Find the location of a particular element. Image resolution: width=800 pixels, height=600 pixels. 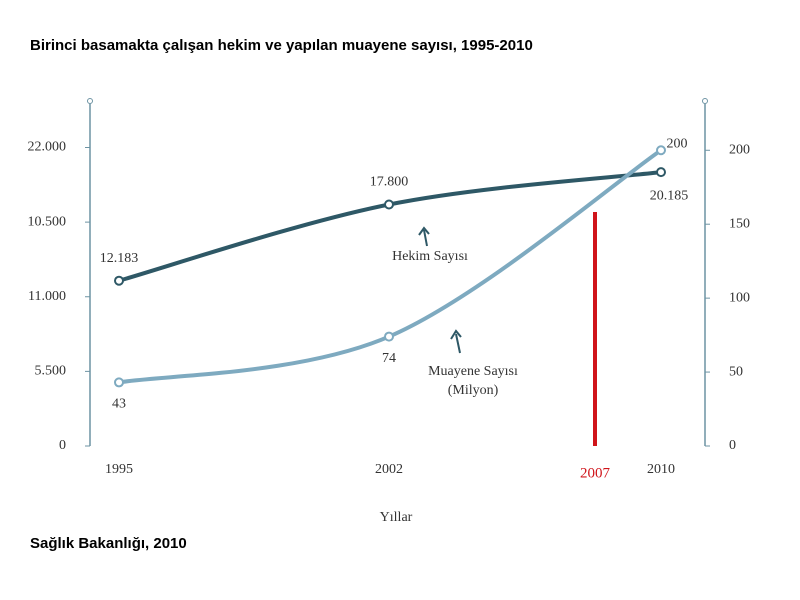

y-tick-label: 5.500 is located at coordinates (51, 371).